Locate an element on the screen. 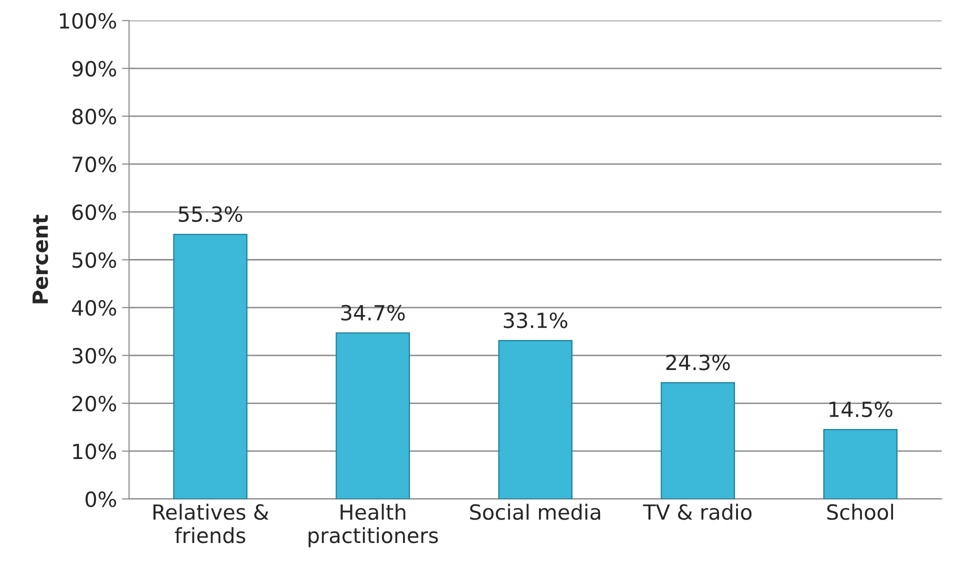 The width and height of the screenshot is (956, 587). x-tick-label: School is located at coordinates (860, 512).